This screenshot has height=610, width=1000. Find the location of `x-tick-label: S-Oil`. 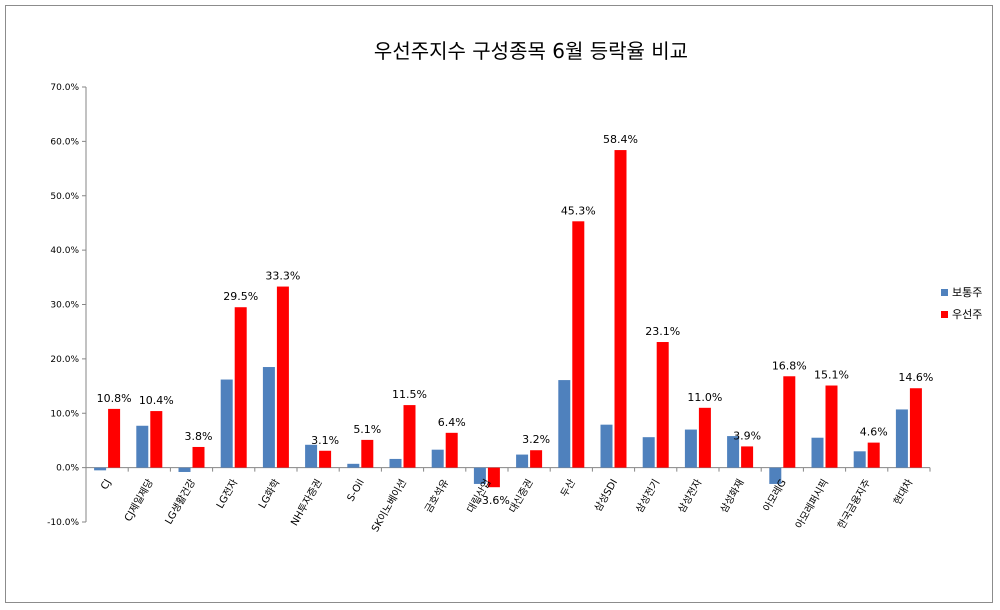

x-tick-label: S-Oil is located at coordinates (356, 491).